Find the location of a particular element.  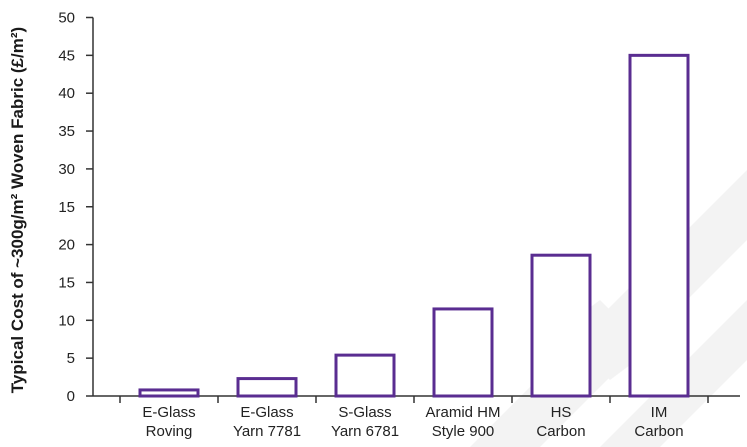

x-category-label: IM Carbon is located at coordinates (658, 422).